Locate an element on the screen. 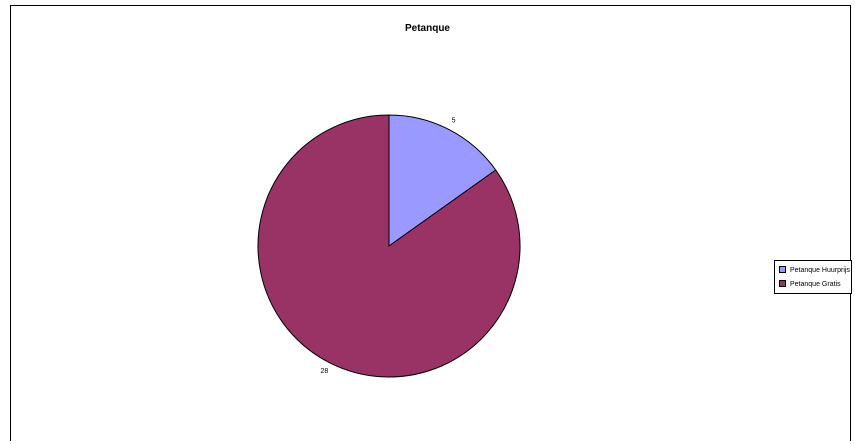  legend-label-huurprijs: Petanque Huurprijs is located at coordinates (820, 270).